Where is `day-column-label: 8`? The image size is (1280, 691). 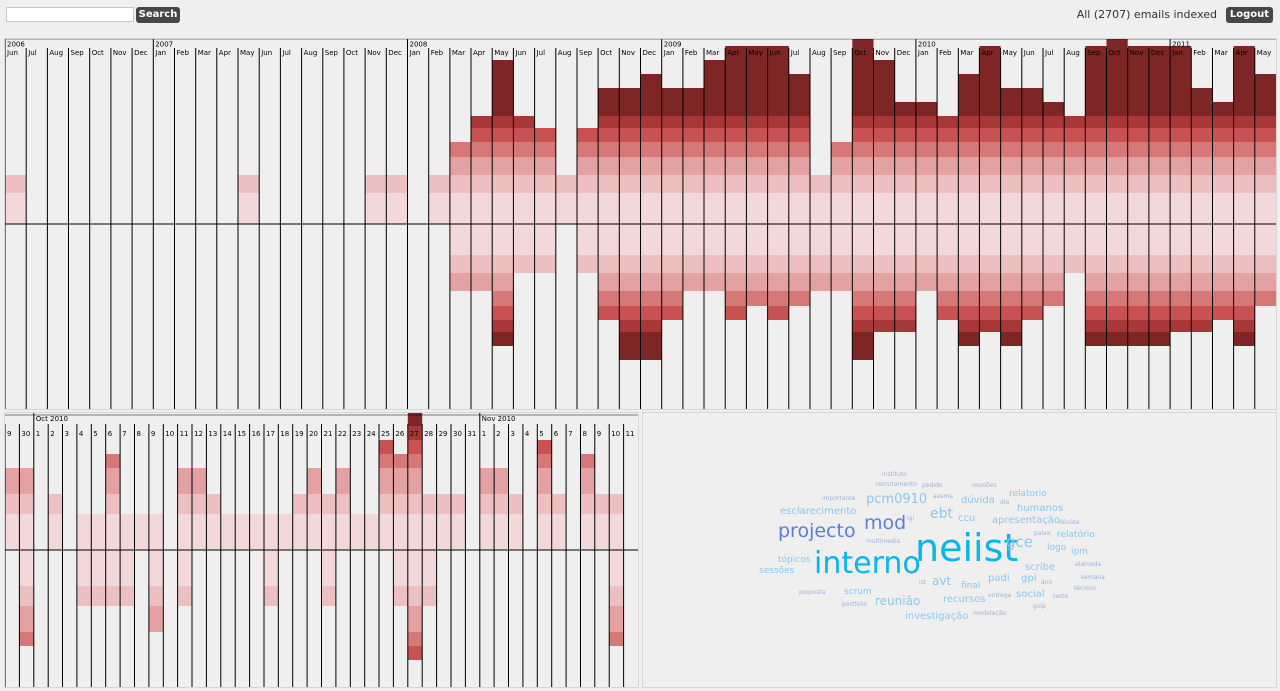 day-column-label: 8 is located at coordinates (139, 434).